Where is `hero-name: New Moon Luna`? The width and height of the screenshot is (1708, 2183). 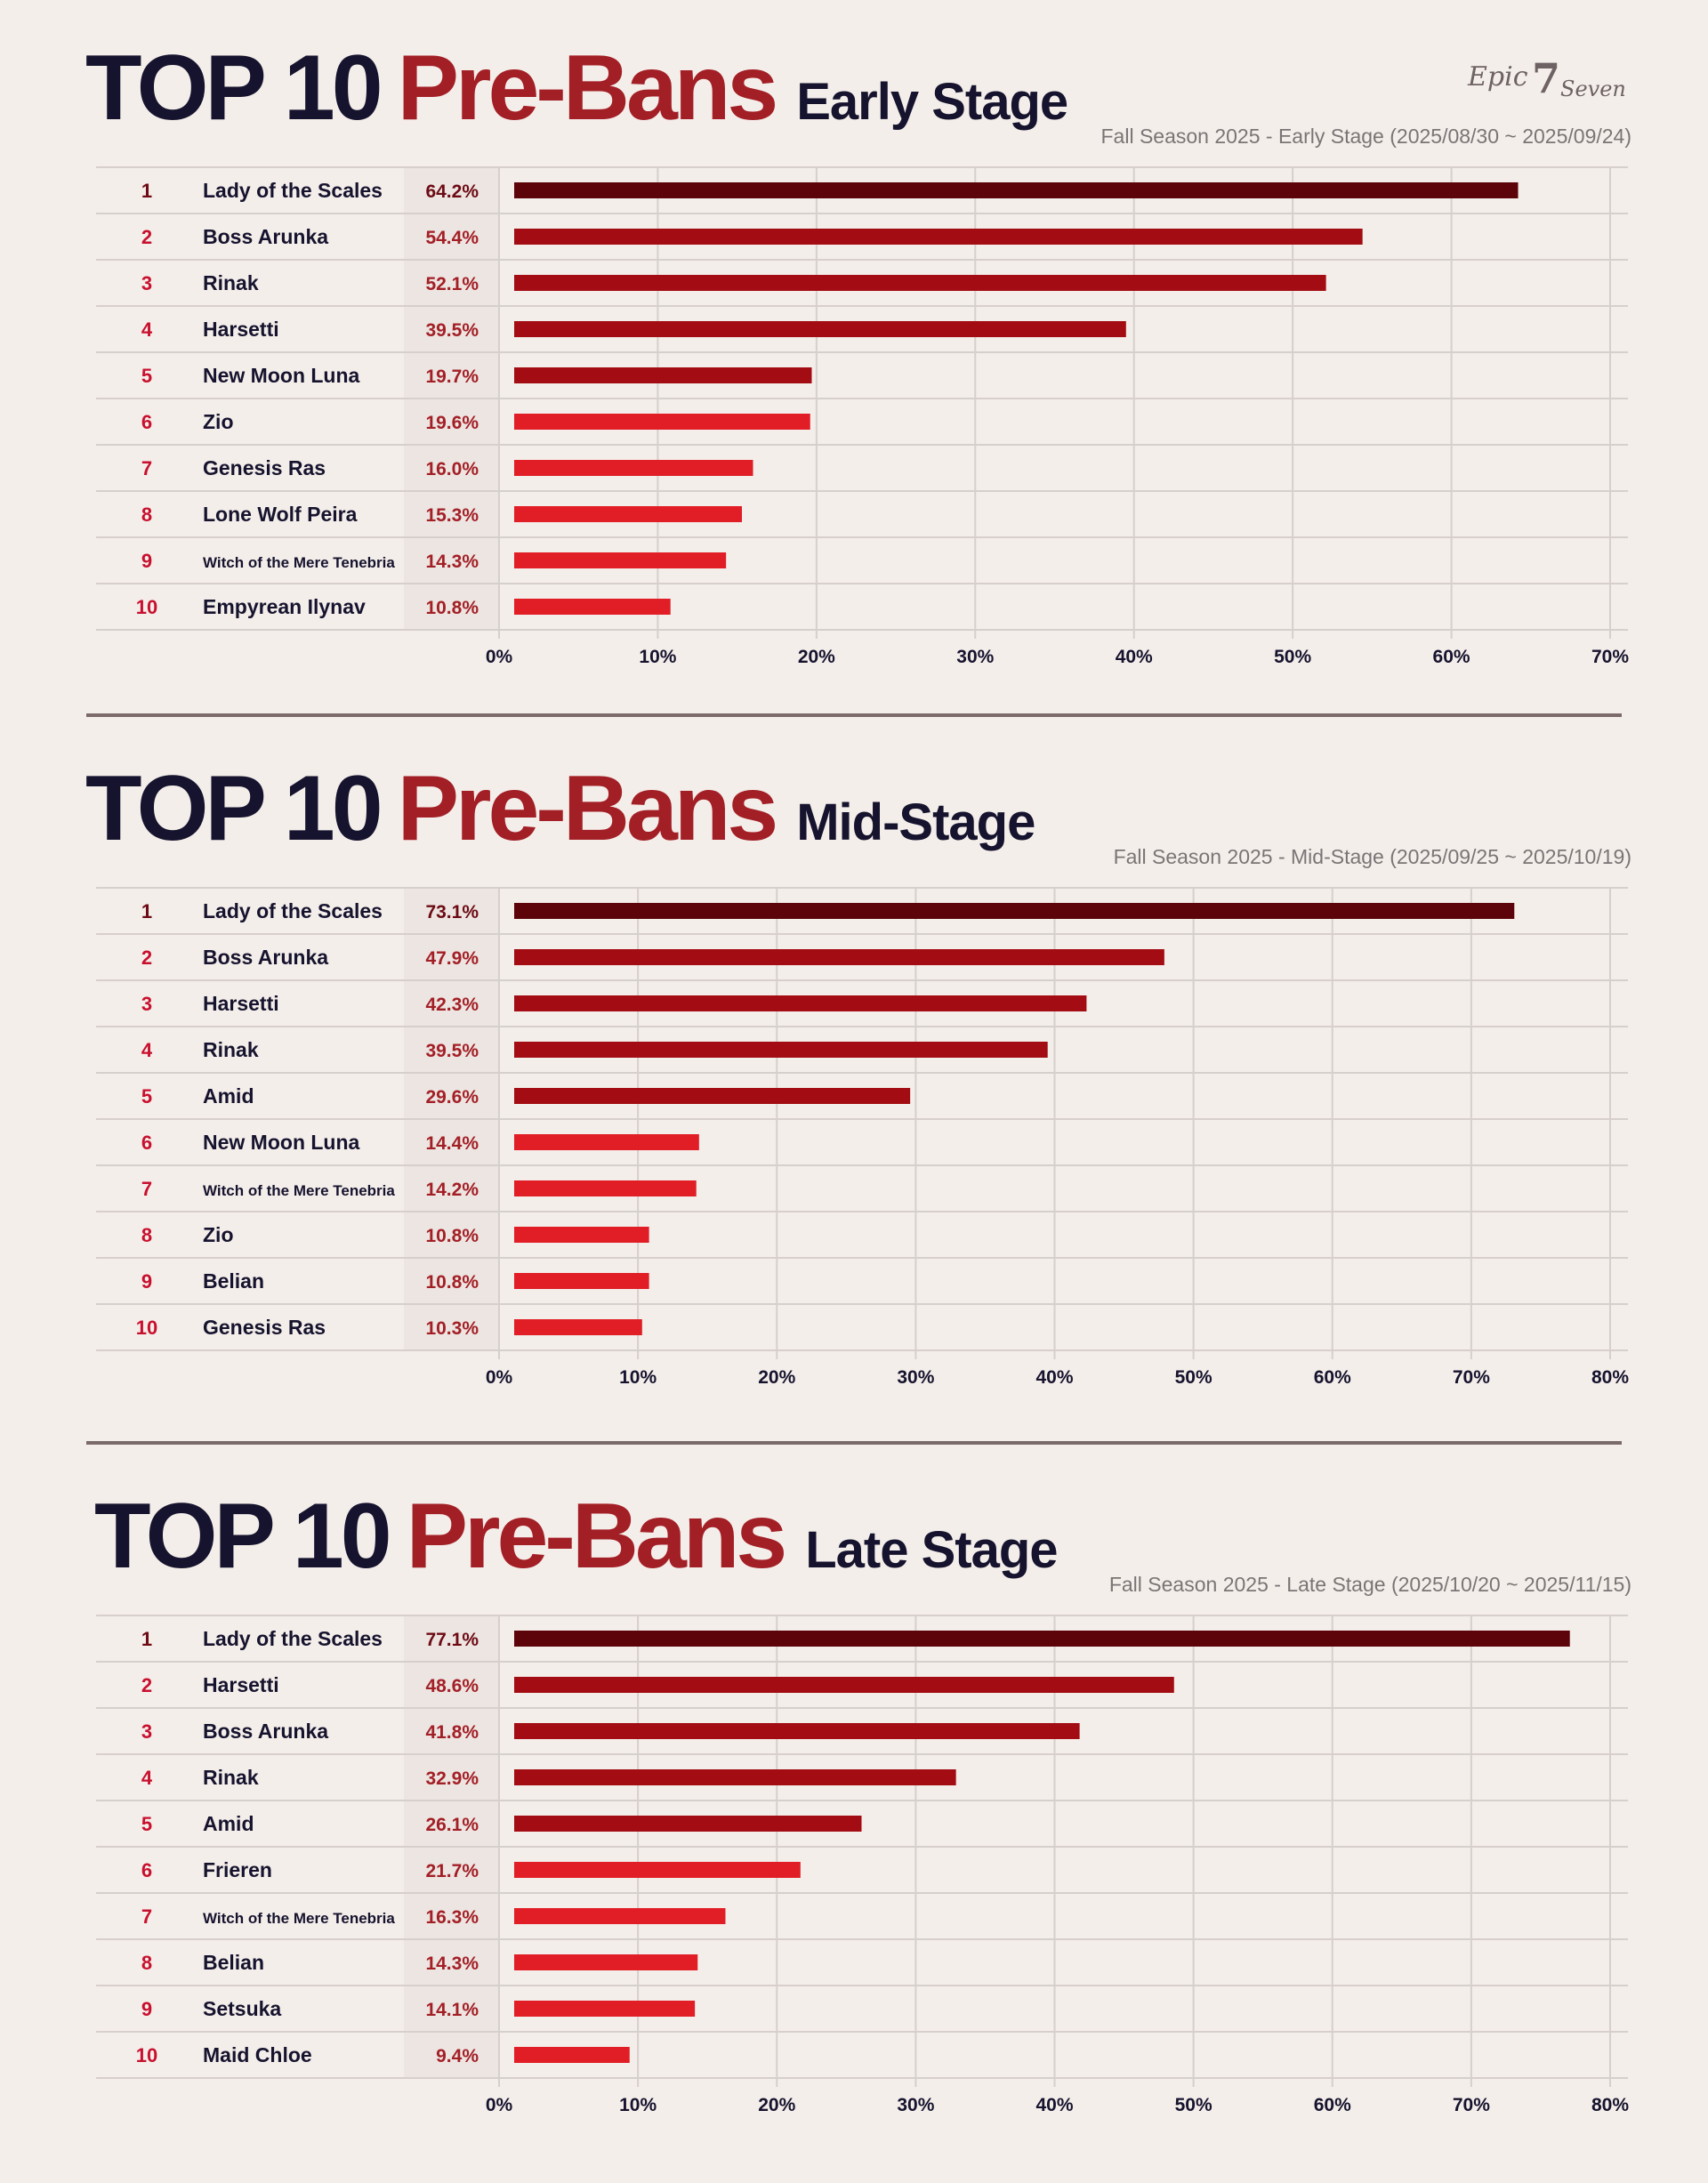 hero-name: New Moon Luna is located at coordinates (281, 1142).